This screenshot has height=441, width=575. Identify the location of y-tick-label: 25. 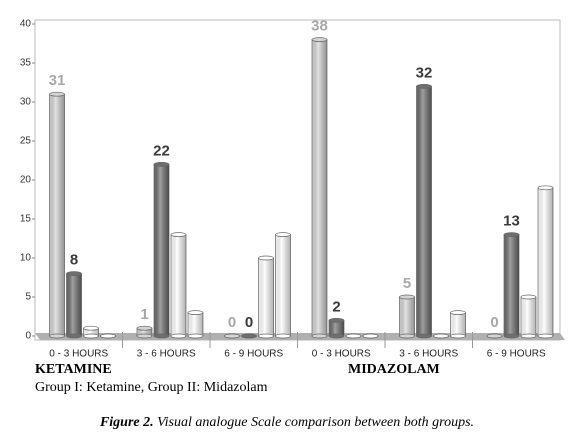
(26, 141).